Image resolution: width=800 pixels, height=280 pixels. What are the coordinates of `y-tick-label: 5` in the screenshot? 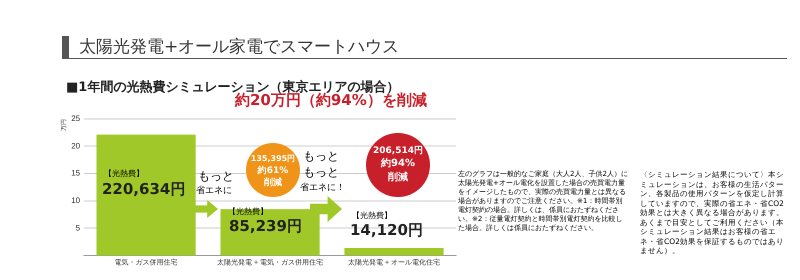 It's located at (78, 227).